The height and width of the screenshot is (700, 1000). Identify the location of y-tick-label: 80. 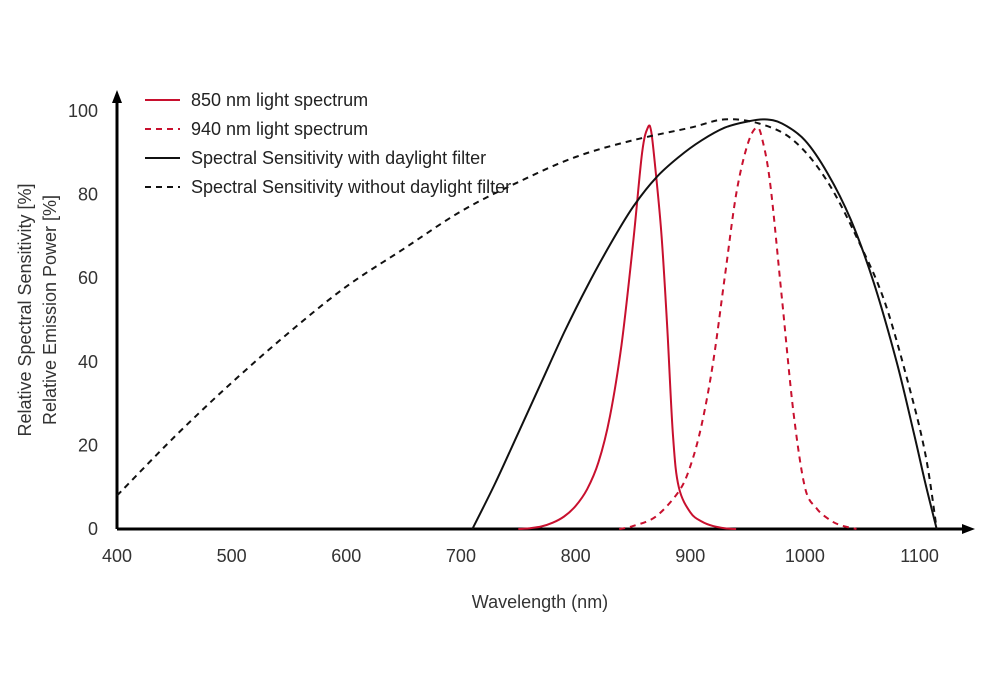
(88, 195).